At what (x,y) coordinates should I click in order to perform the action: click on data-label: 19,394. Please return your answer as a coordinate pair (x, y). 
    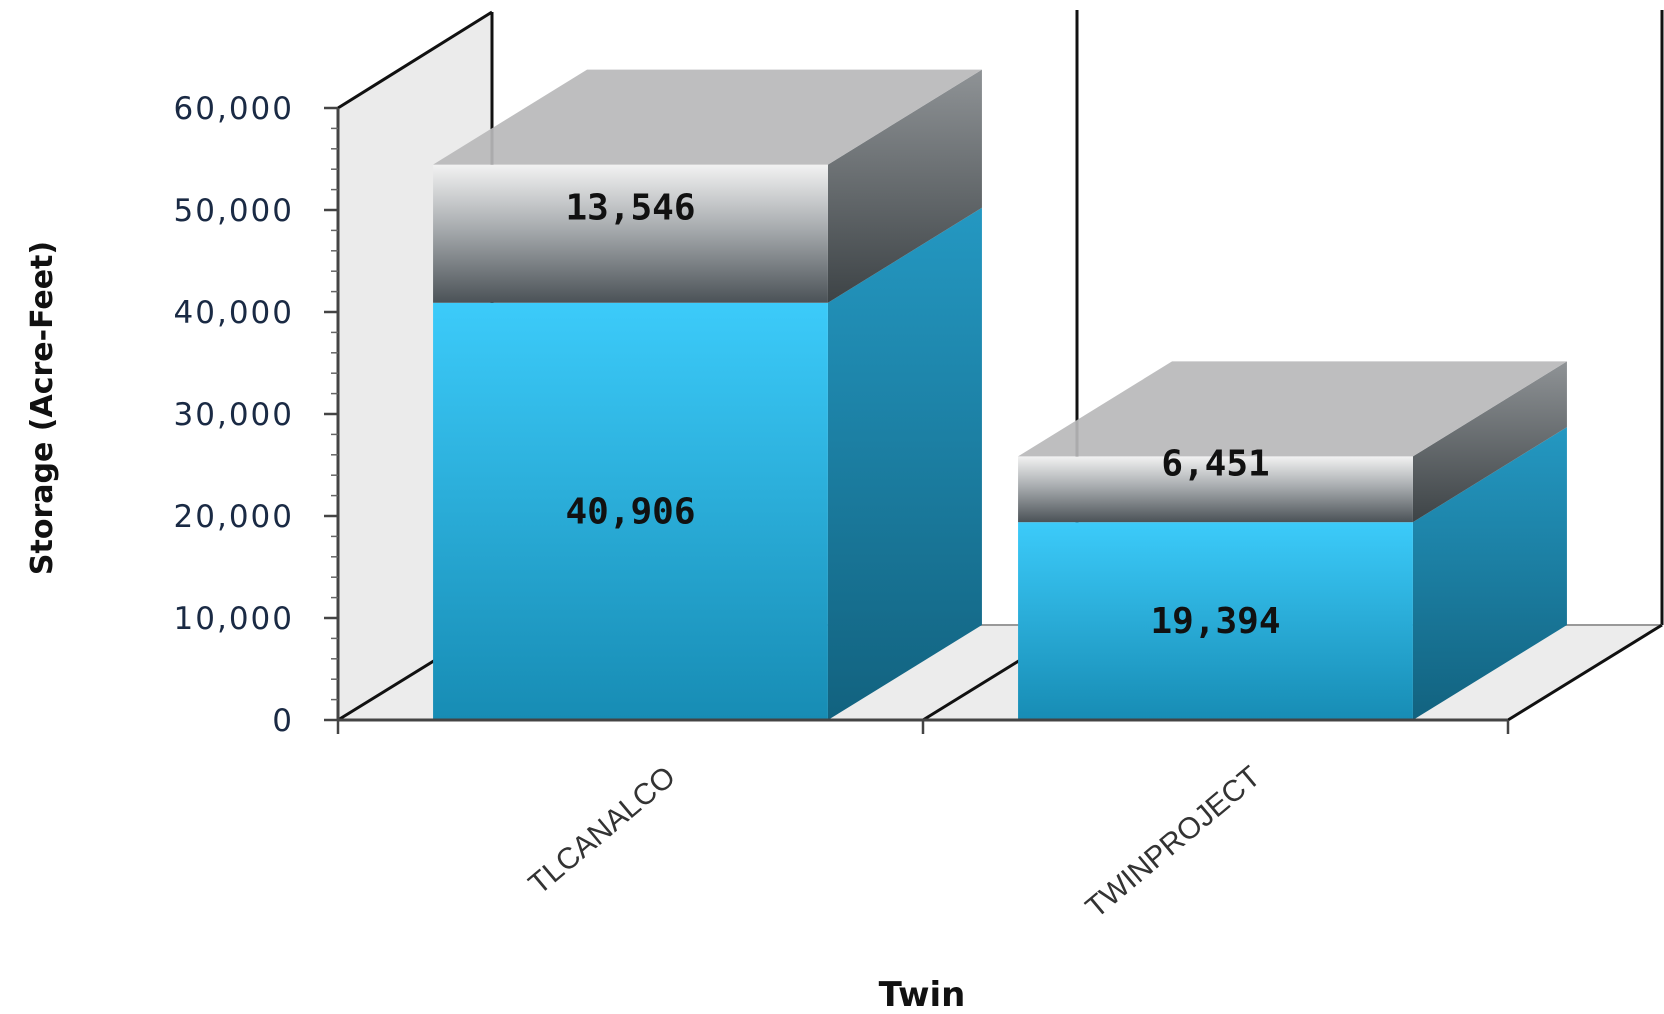
    Looking at the image, I should click on (1215, 621).